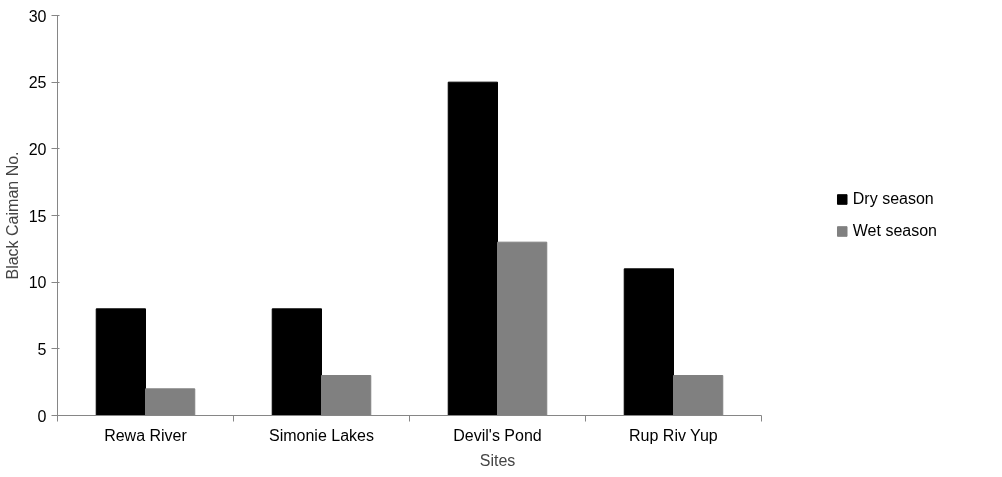 The width and height of the screenshot is (1002, 477). What do you see at coordinates (497, 435) in the screenshot?
I see `x-tick-label: Devil's Pond` at bounding box center [497, 435].